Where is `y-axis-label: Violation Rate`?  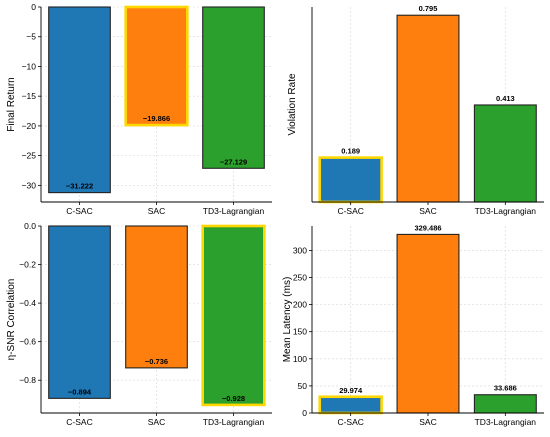 y-axis-label: Violation Rate is located at coordinates (292, 104).